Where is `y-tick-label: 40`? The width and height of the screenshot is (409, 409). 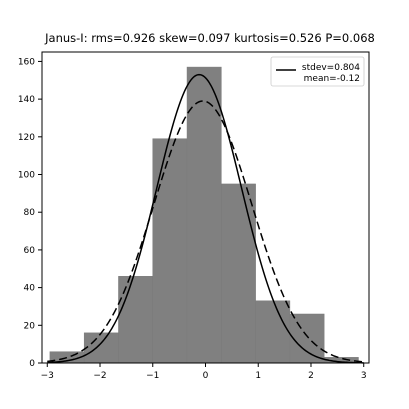 y-tick-label: 40 is located at coordinates (30, 289).